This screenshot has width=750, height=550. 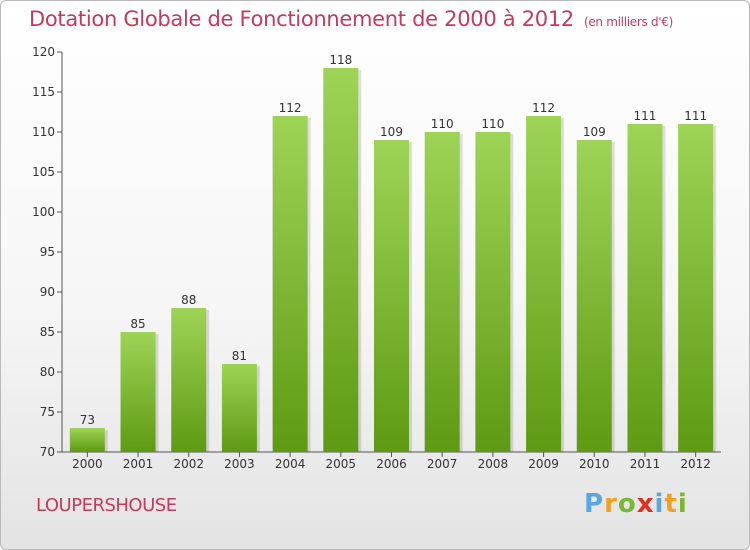 I want to click on y-tick-label: 95, so click(x=47, y=252).